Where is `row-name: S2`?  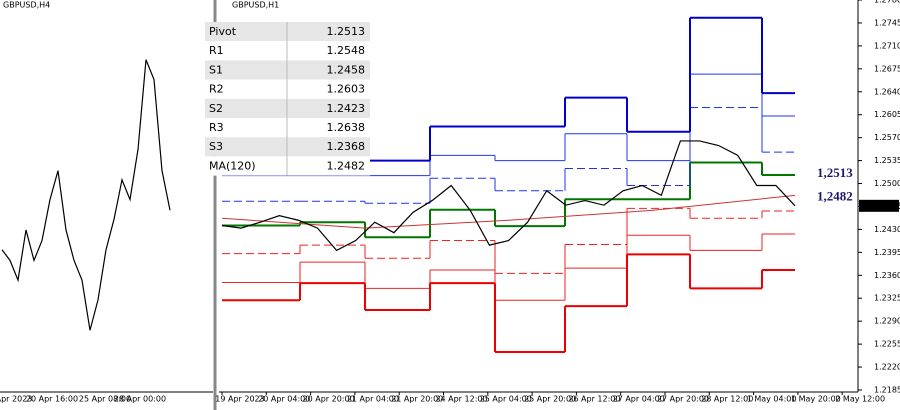
row-name: S2 is located at coordinates (216, 108).